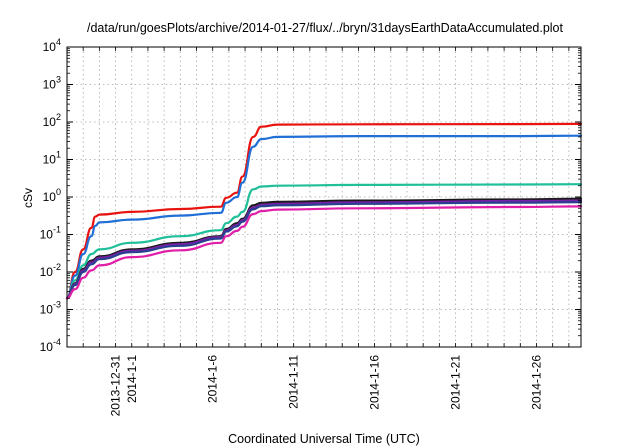  Describe the element at coordinates (132, 379) in the screenshot. I see `x-tick-label: 2014-1-1` at that location.